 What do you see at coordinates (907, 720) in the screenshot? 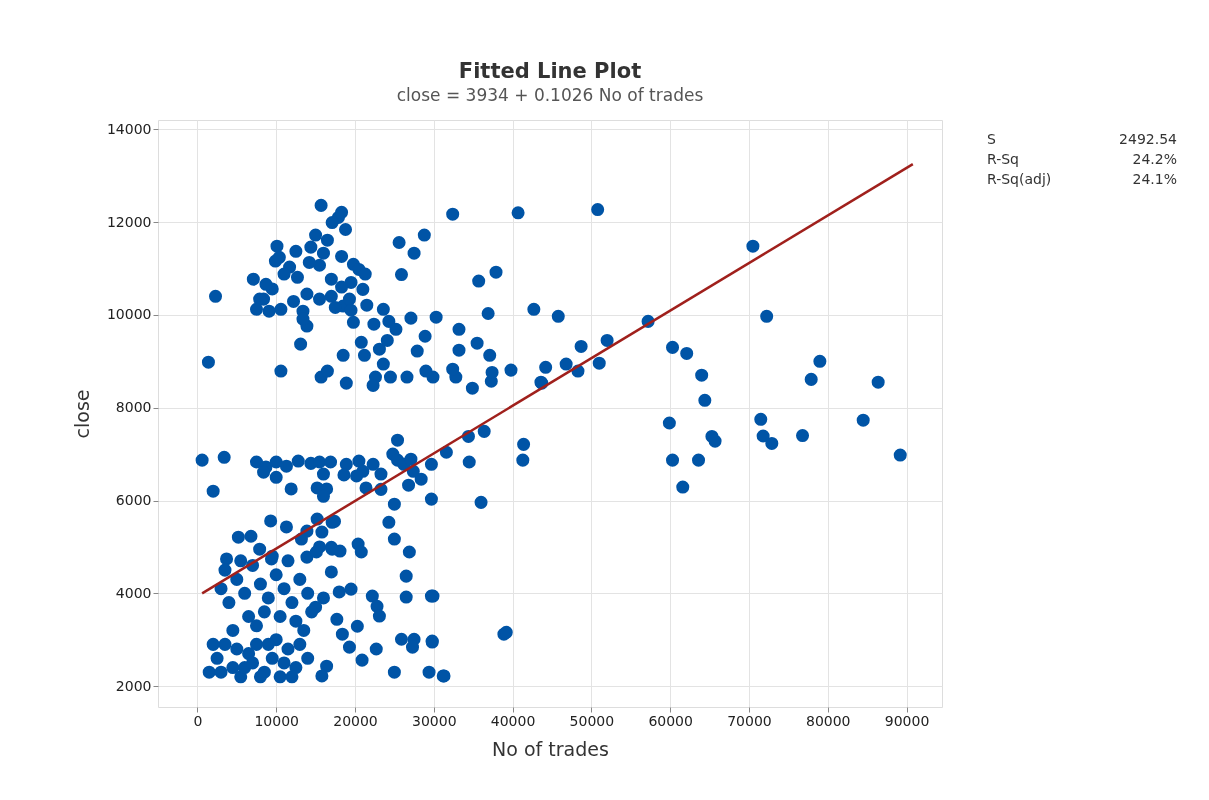
I see `x-tick-label: 90000` at bounding box center [907, 720].